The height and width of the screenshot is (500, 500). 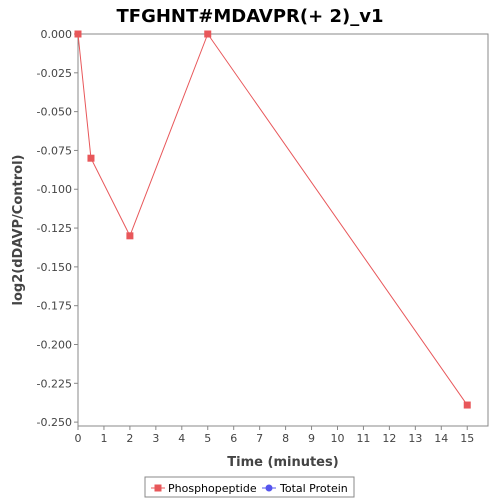 I want to click on legend: Phosphopeptide Total Protein, so click(x=249, y=487).